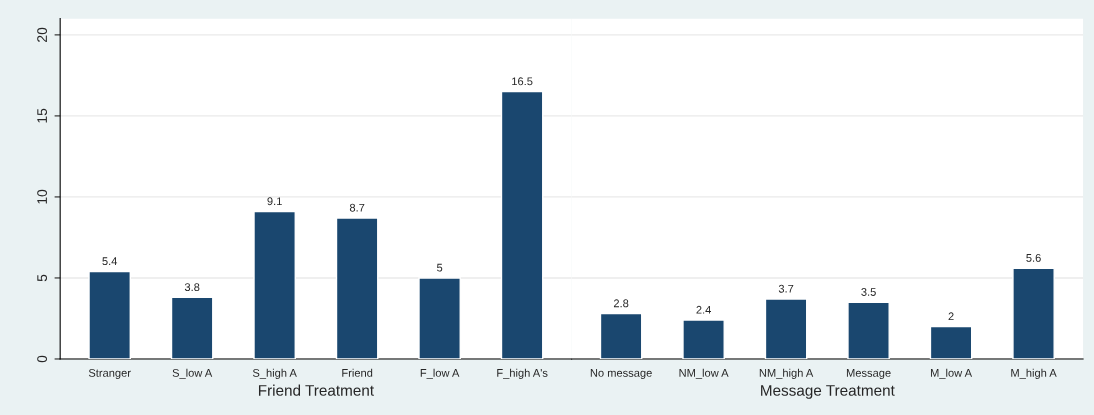 This screenshot has height=415, width=1094. I want to click on y-tick-label: 5, so click(42, 278).